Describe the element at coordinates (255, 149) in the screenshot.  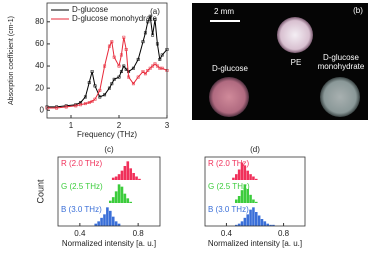
I see `panel-label: (d)` at that location.